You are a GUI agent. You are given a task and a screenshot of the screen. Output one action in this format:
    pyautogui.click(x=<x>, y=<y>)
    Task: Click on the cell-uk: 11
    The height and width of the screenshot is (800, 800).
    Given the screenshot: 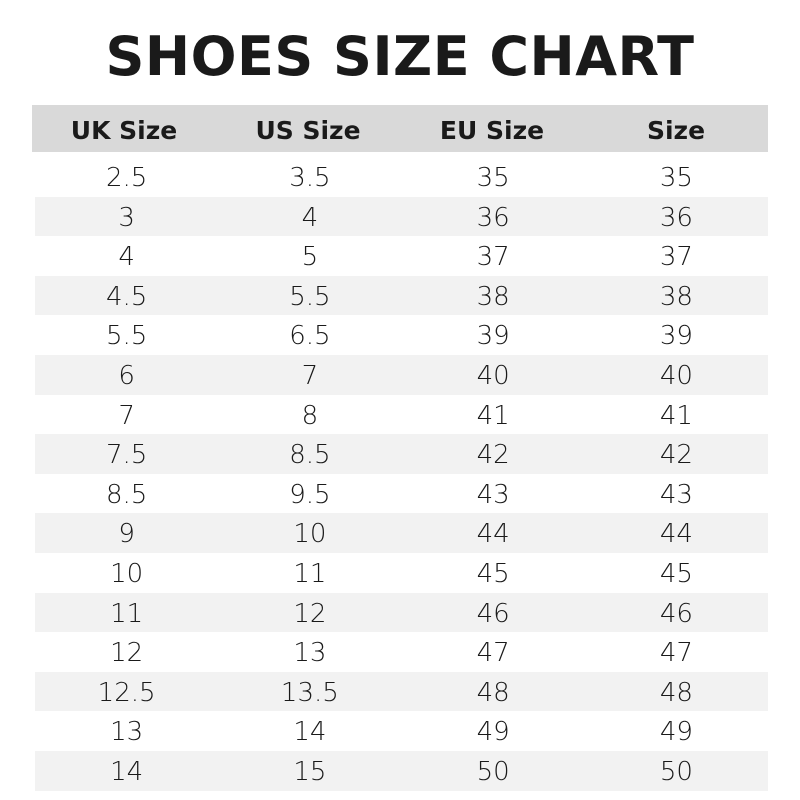 What is the action you would take?
    pyautogui.click(x=127, y=613)
    